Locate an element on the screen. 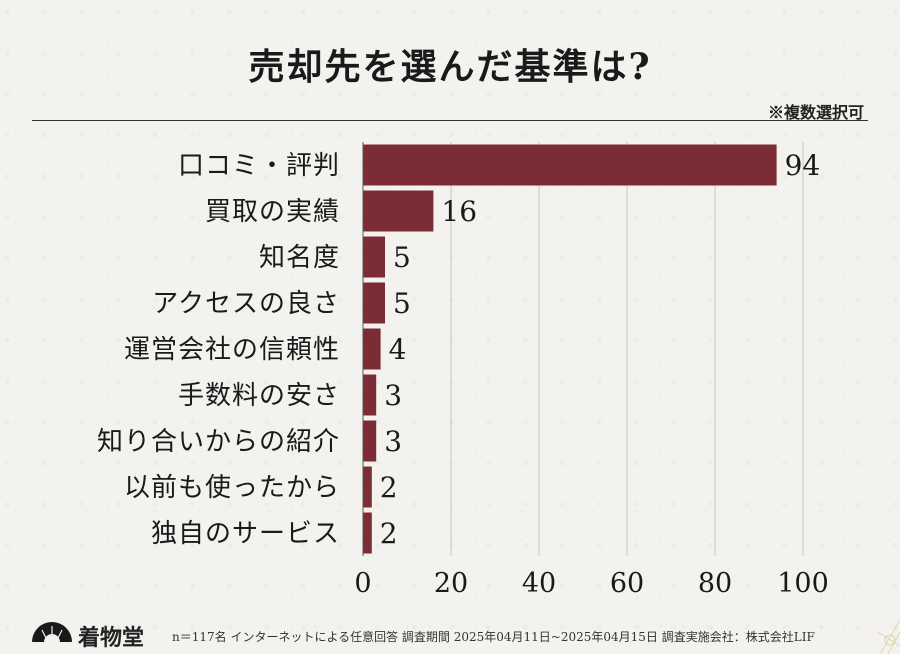 This screenshot has width=900, height=654. category-label: 独自のサービス is located at coordinates (245, 534).